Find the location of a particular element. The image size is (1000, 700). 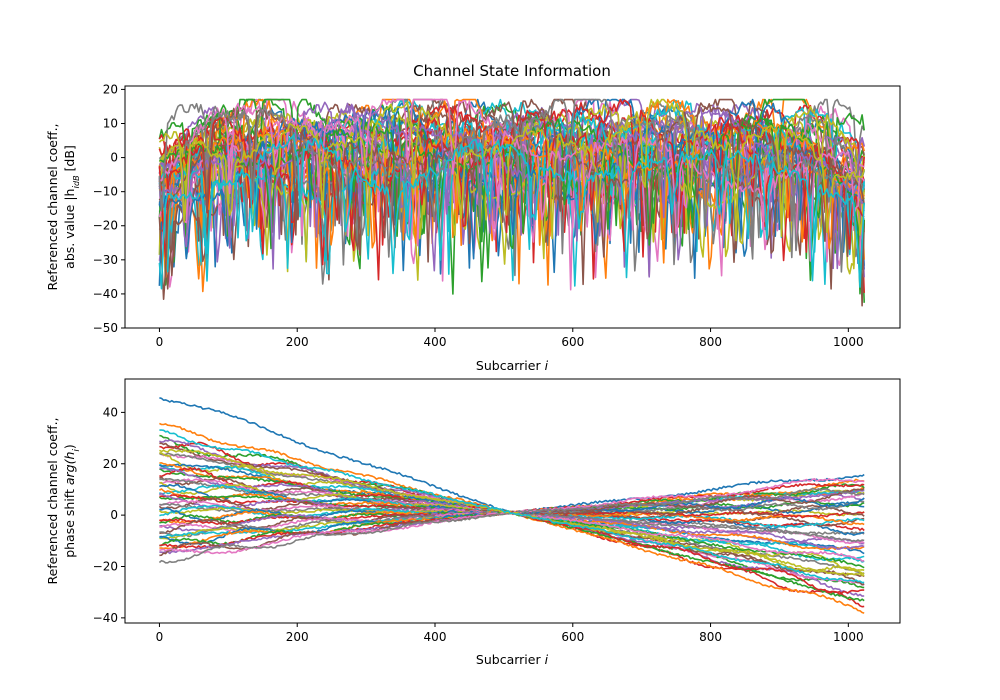

magnitude-x-tick-label: 800 is located at coordinates (710, 342).